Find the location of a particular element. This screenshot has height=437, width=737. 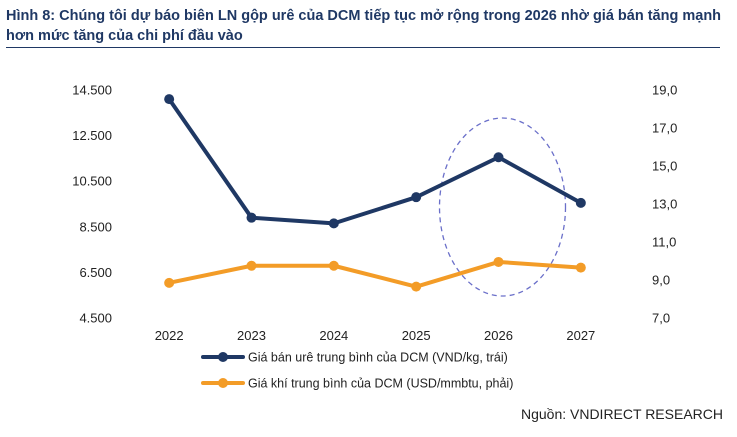

point-ure-price-2022 is located at coordinates (169, 99).